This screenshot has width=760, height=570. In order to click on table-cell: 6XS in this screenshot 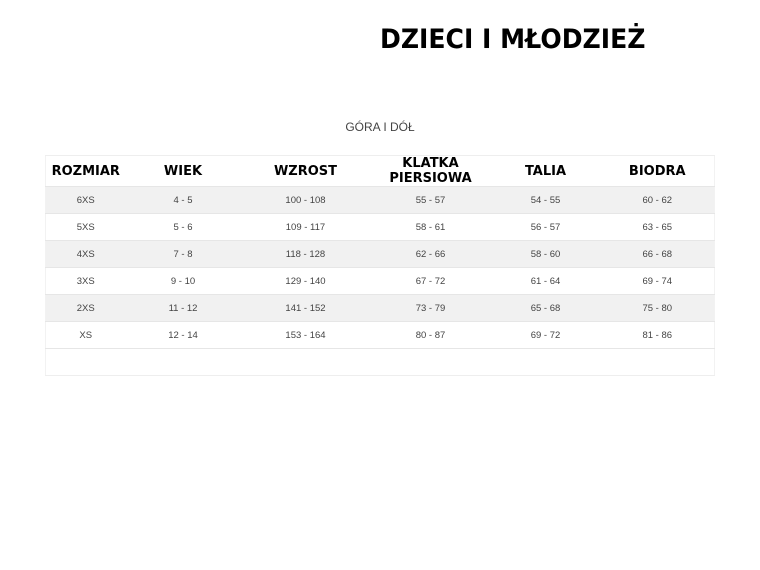, I will do `click(85, 200)`.